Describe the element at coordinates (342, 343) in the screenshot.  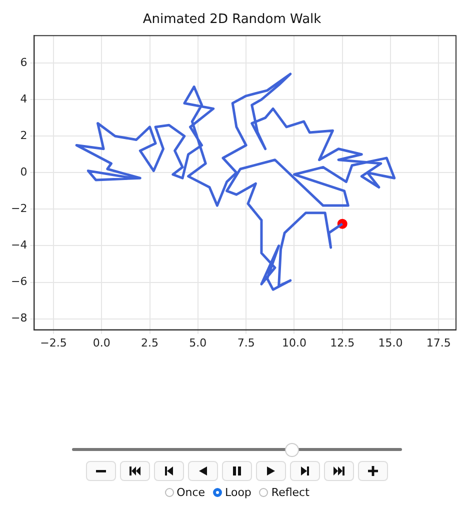
I see `x-tick-label: 12.5` at that location.